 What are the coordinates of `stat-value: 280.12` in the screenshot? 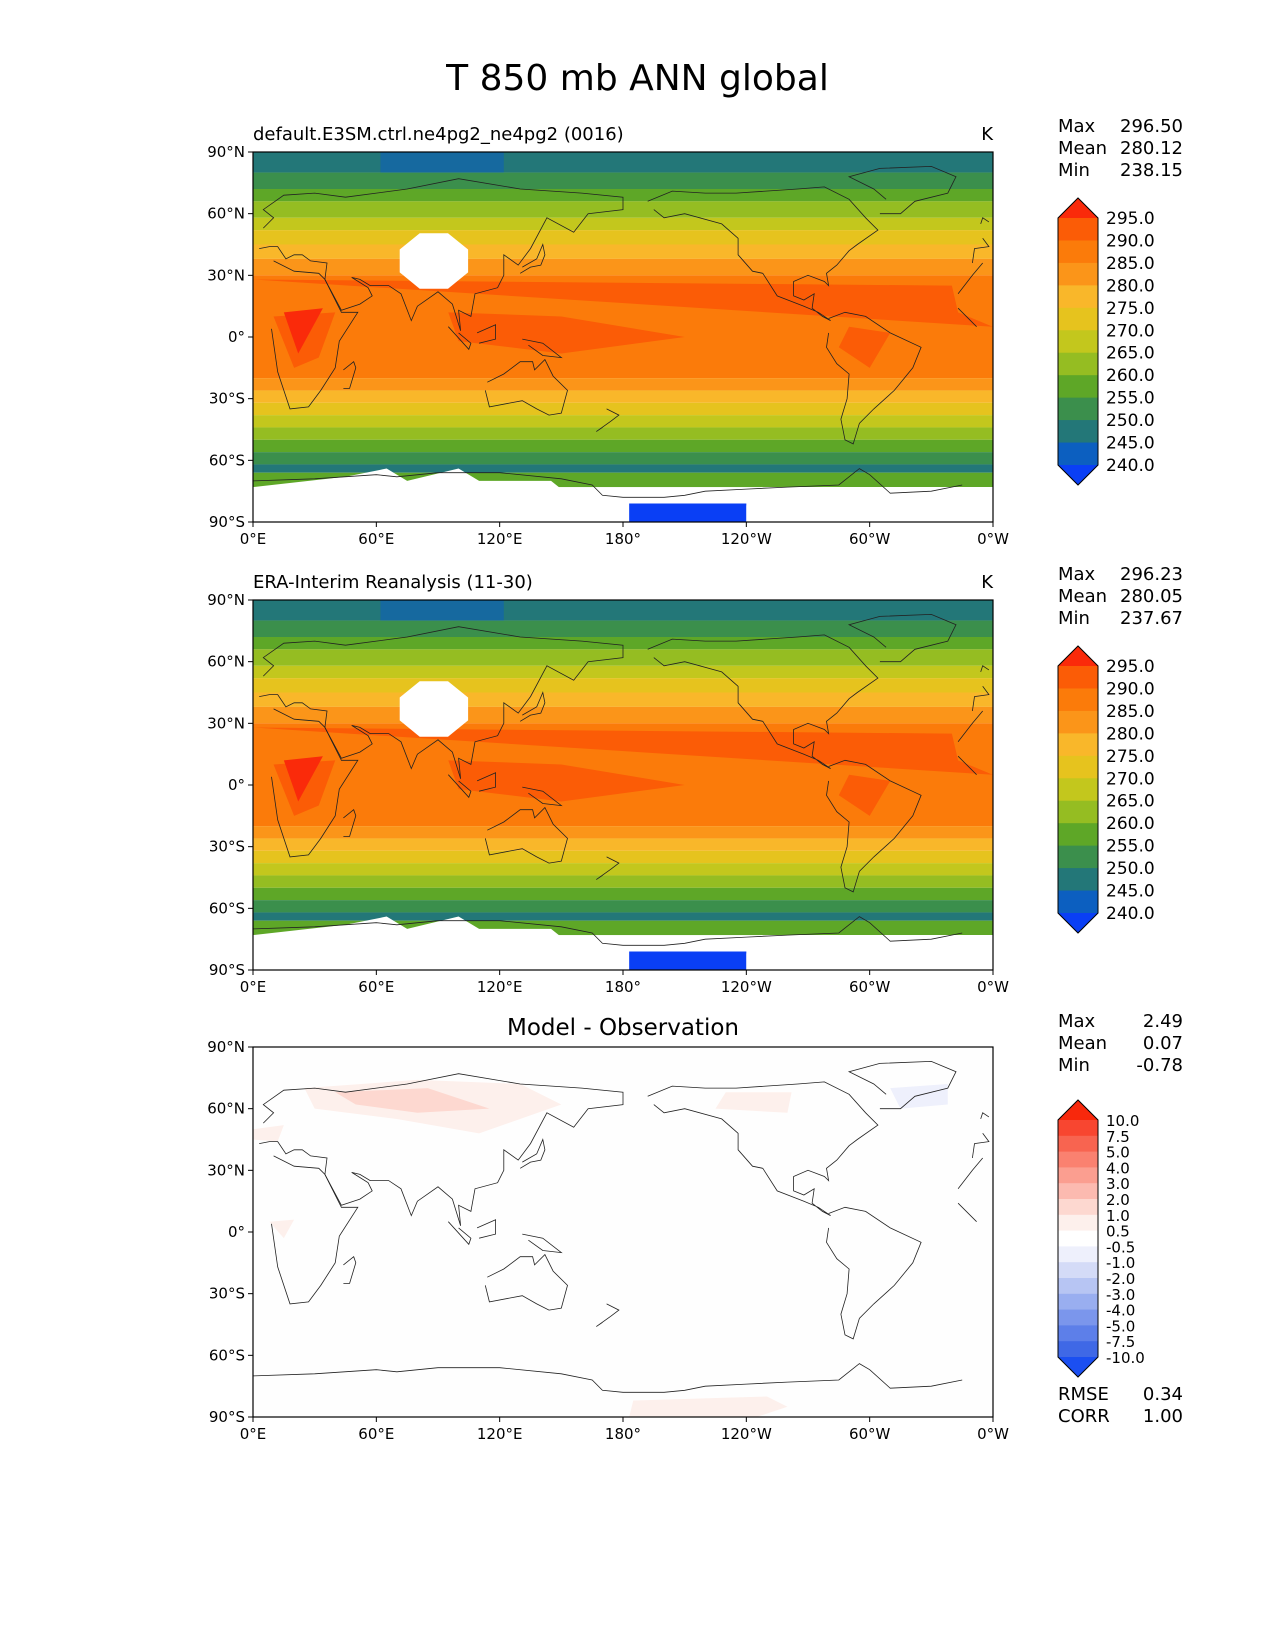 It's located at (1151, 148).